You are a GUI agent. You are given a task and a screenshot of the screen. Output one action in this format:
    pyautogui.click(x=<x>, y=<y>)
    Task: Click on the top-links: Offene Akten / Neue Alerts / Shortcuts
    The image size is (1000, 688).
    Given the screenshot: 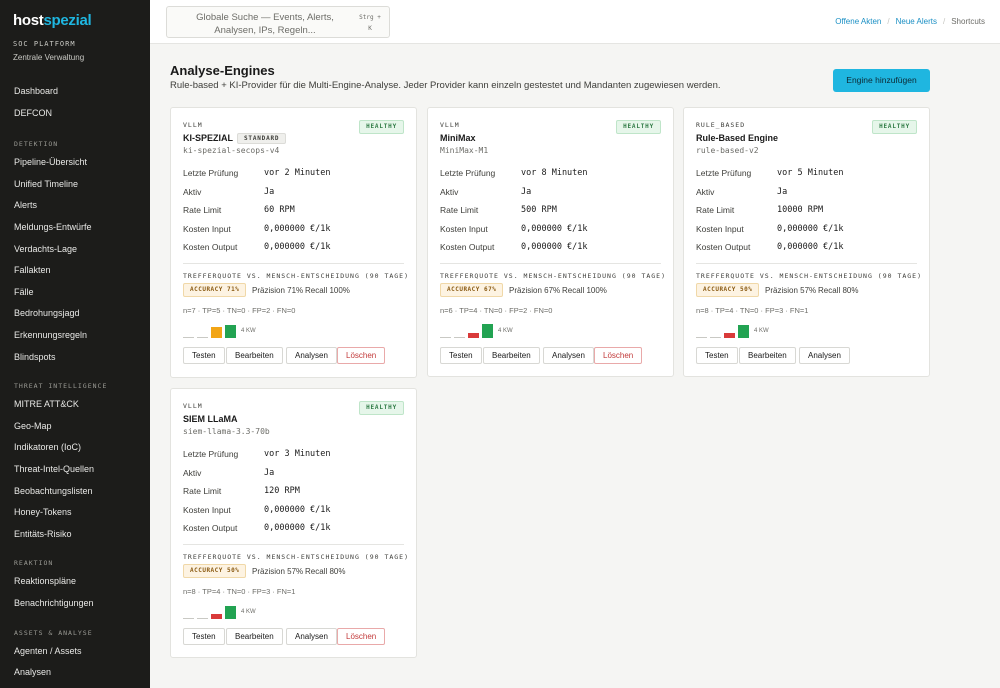 What is the action you would take?
    pyautogui.click(x=910, y=21)
    